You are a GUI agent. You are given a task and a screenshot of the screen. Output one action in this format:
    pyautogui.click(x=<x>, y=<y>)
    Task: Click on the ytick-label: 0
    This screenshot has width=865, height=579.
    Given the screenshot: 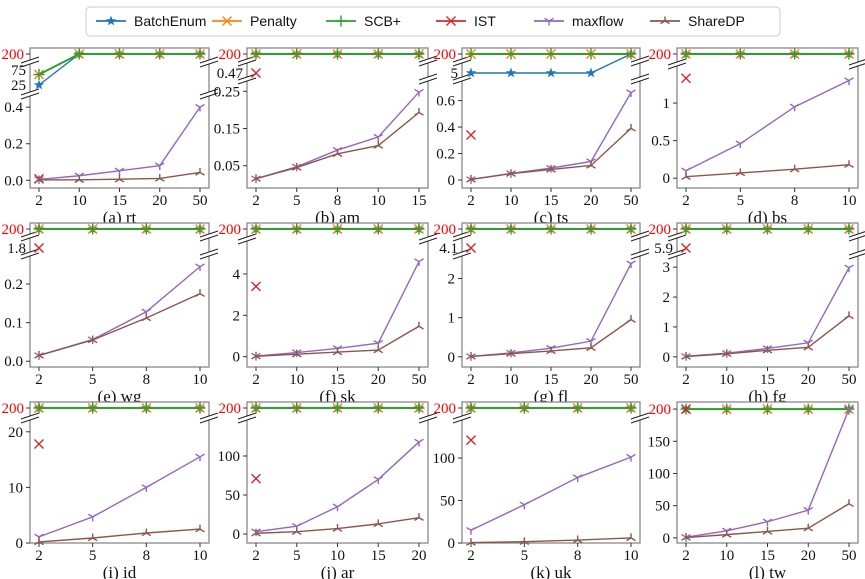 What is the action you would take?
    pyautogui.click(x=667, y=358)
    